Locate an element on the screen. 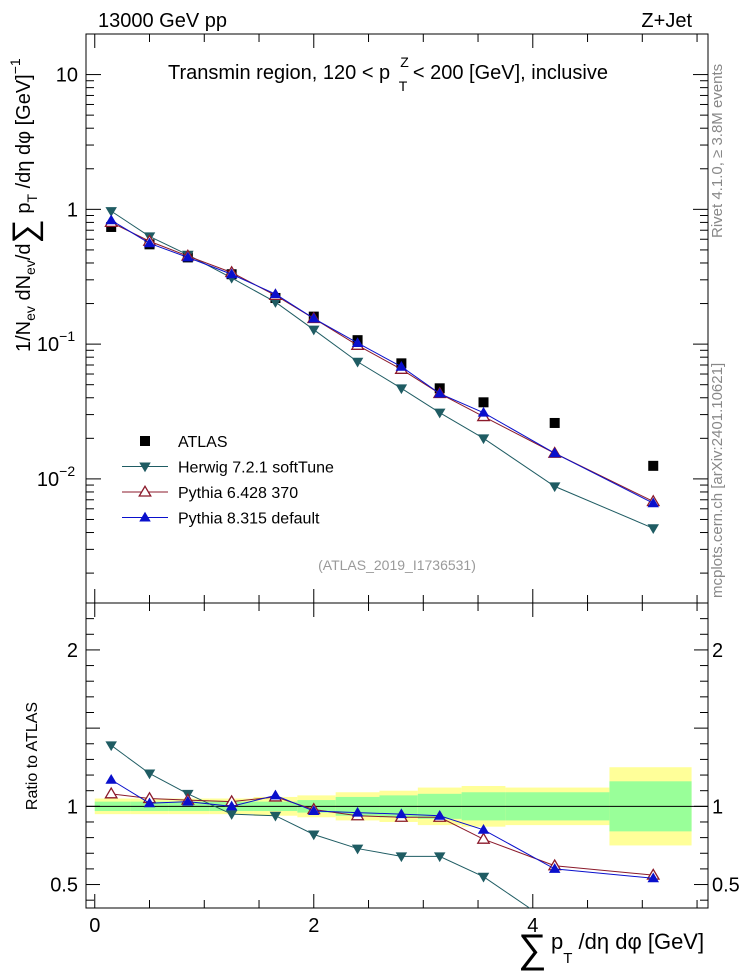 The width and height of the screenshot is (746, 972). rivet-label: Rivet 4.1.0, ≥ 3.8M events is located at coordinates (717, 151).